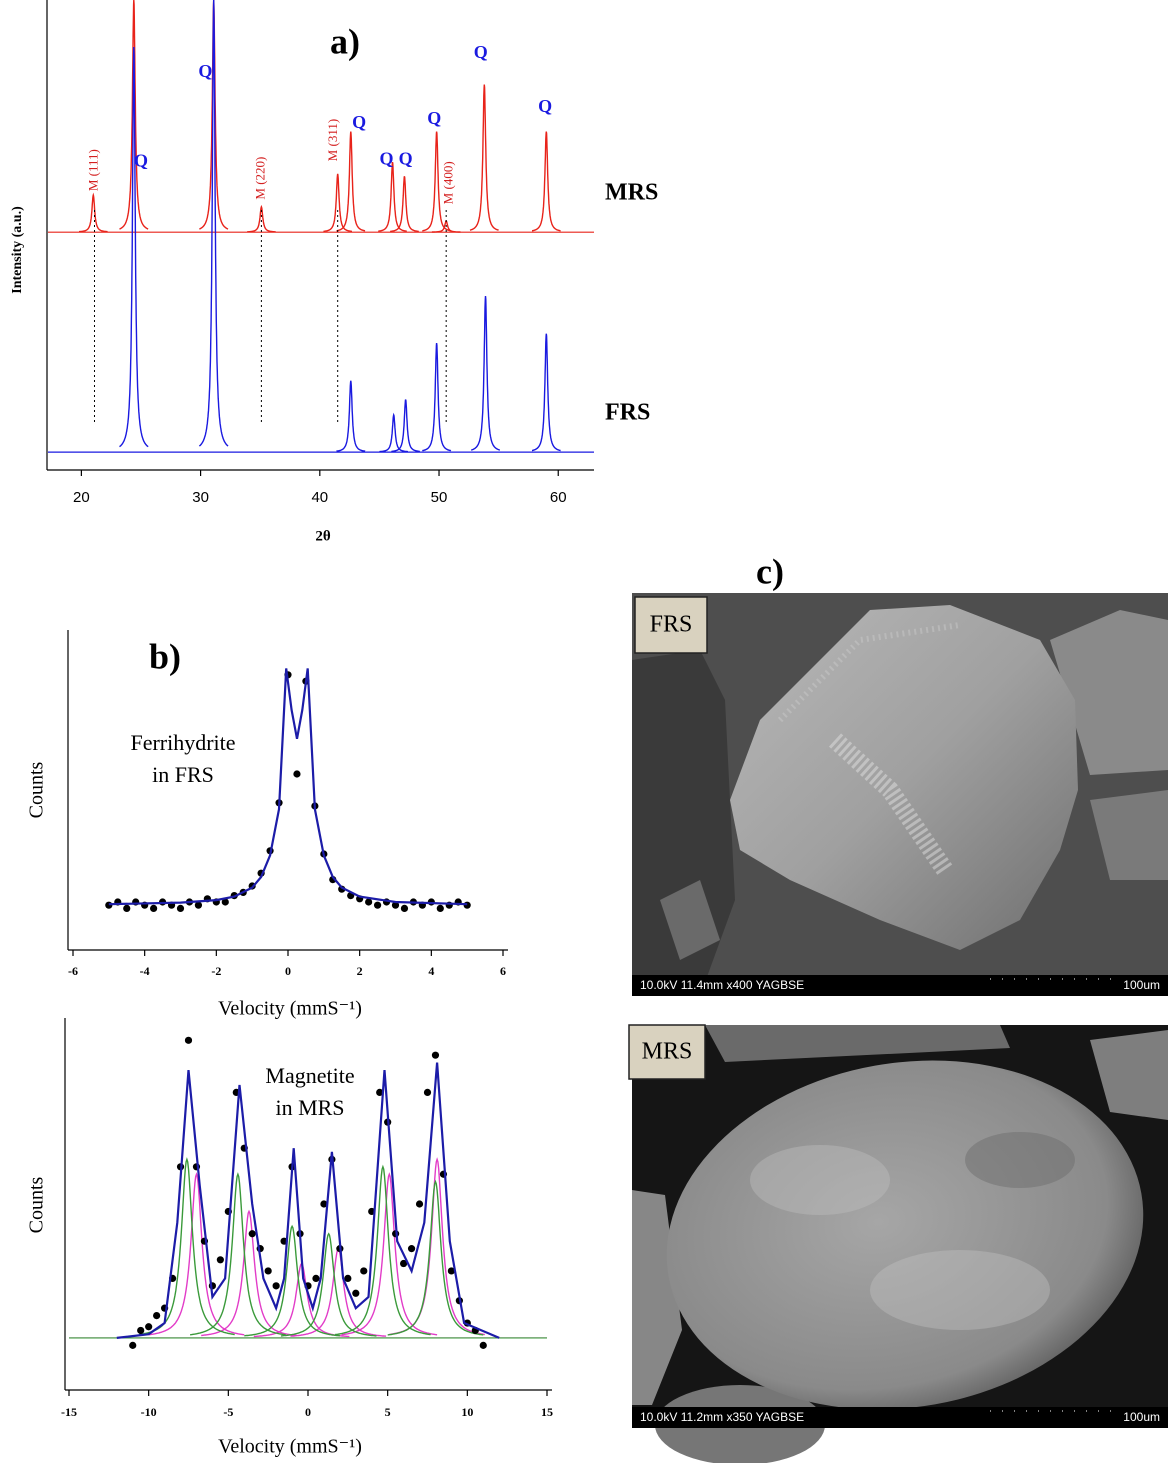 This screenshot has height=1463, width=1168. I want to click on x-tick-label: 5, so click(388, 1412).